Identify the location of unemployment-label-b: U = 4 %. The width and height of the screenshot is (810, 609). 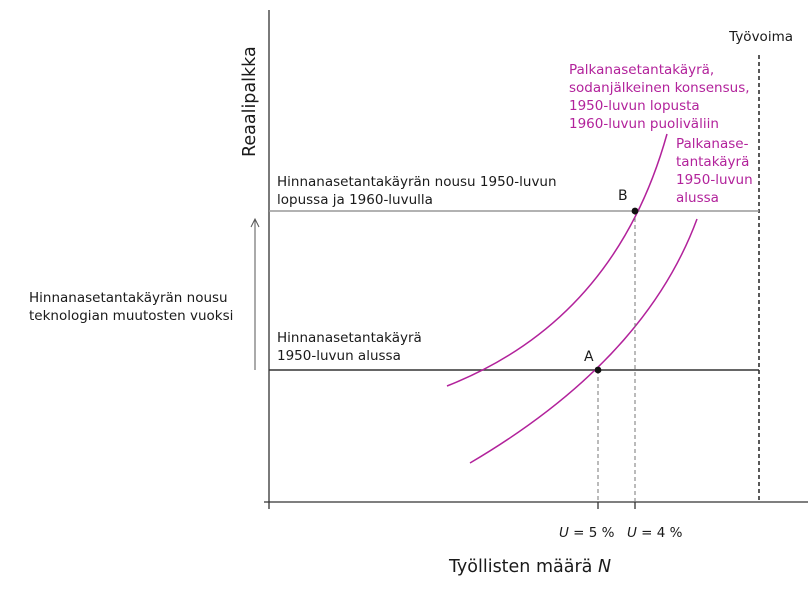
(655, 533).